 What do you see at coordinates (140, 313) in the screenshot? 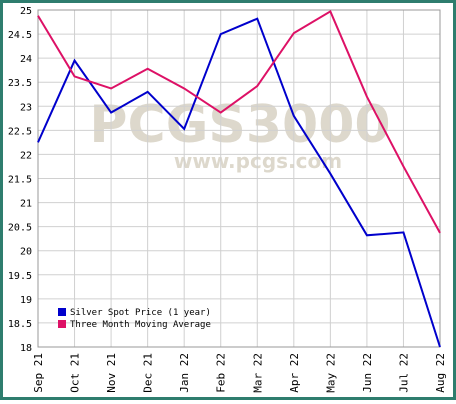
I see `legend-label: Silver Spot Price (1 year)` at bounding box center [140, 313].